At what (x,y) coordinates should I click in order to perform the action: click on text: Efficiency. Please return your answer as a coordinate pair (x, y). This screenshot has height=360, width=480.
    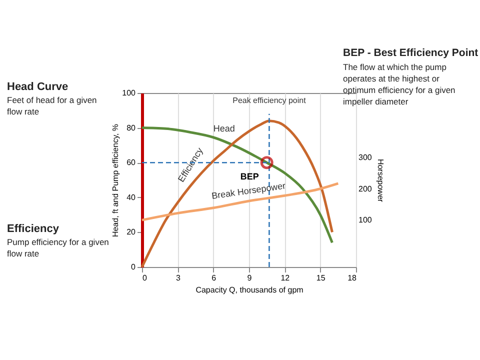
    Looking at the image, I should click on (33, 229).